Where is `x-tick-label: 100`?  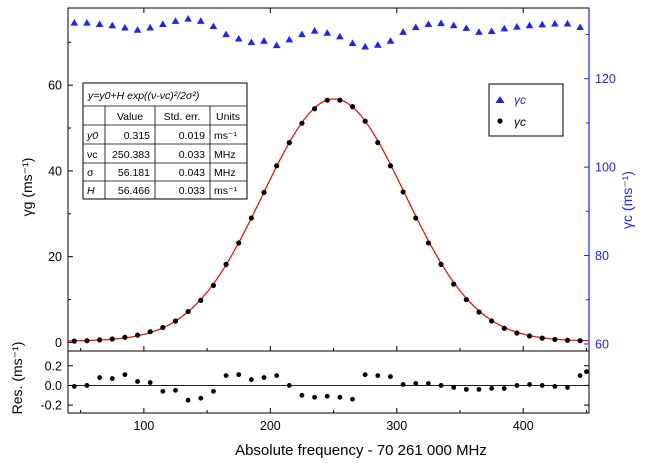
x-tick-label: 100 is located at coordinates (143, 426).